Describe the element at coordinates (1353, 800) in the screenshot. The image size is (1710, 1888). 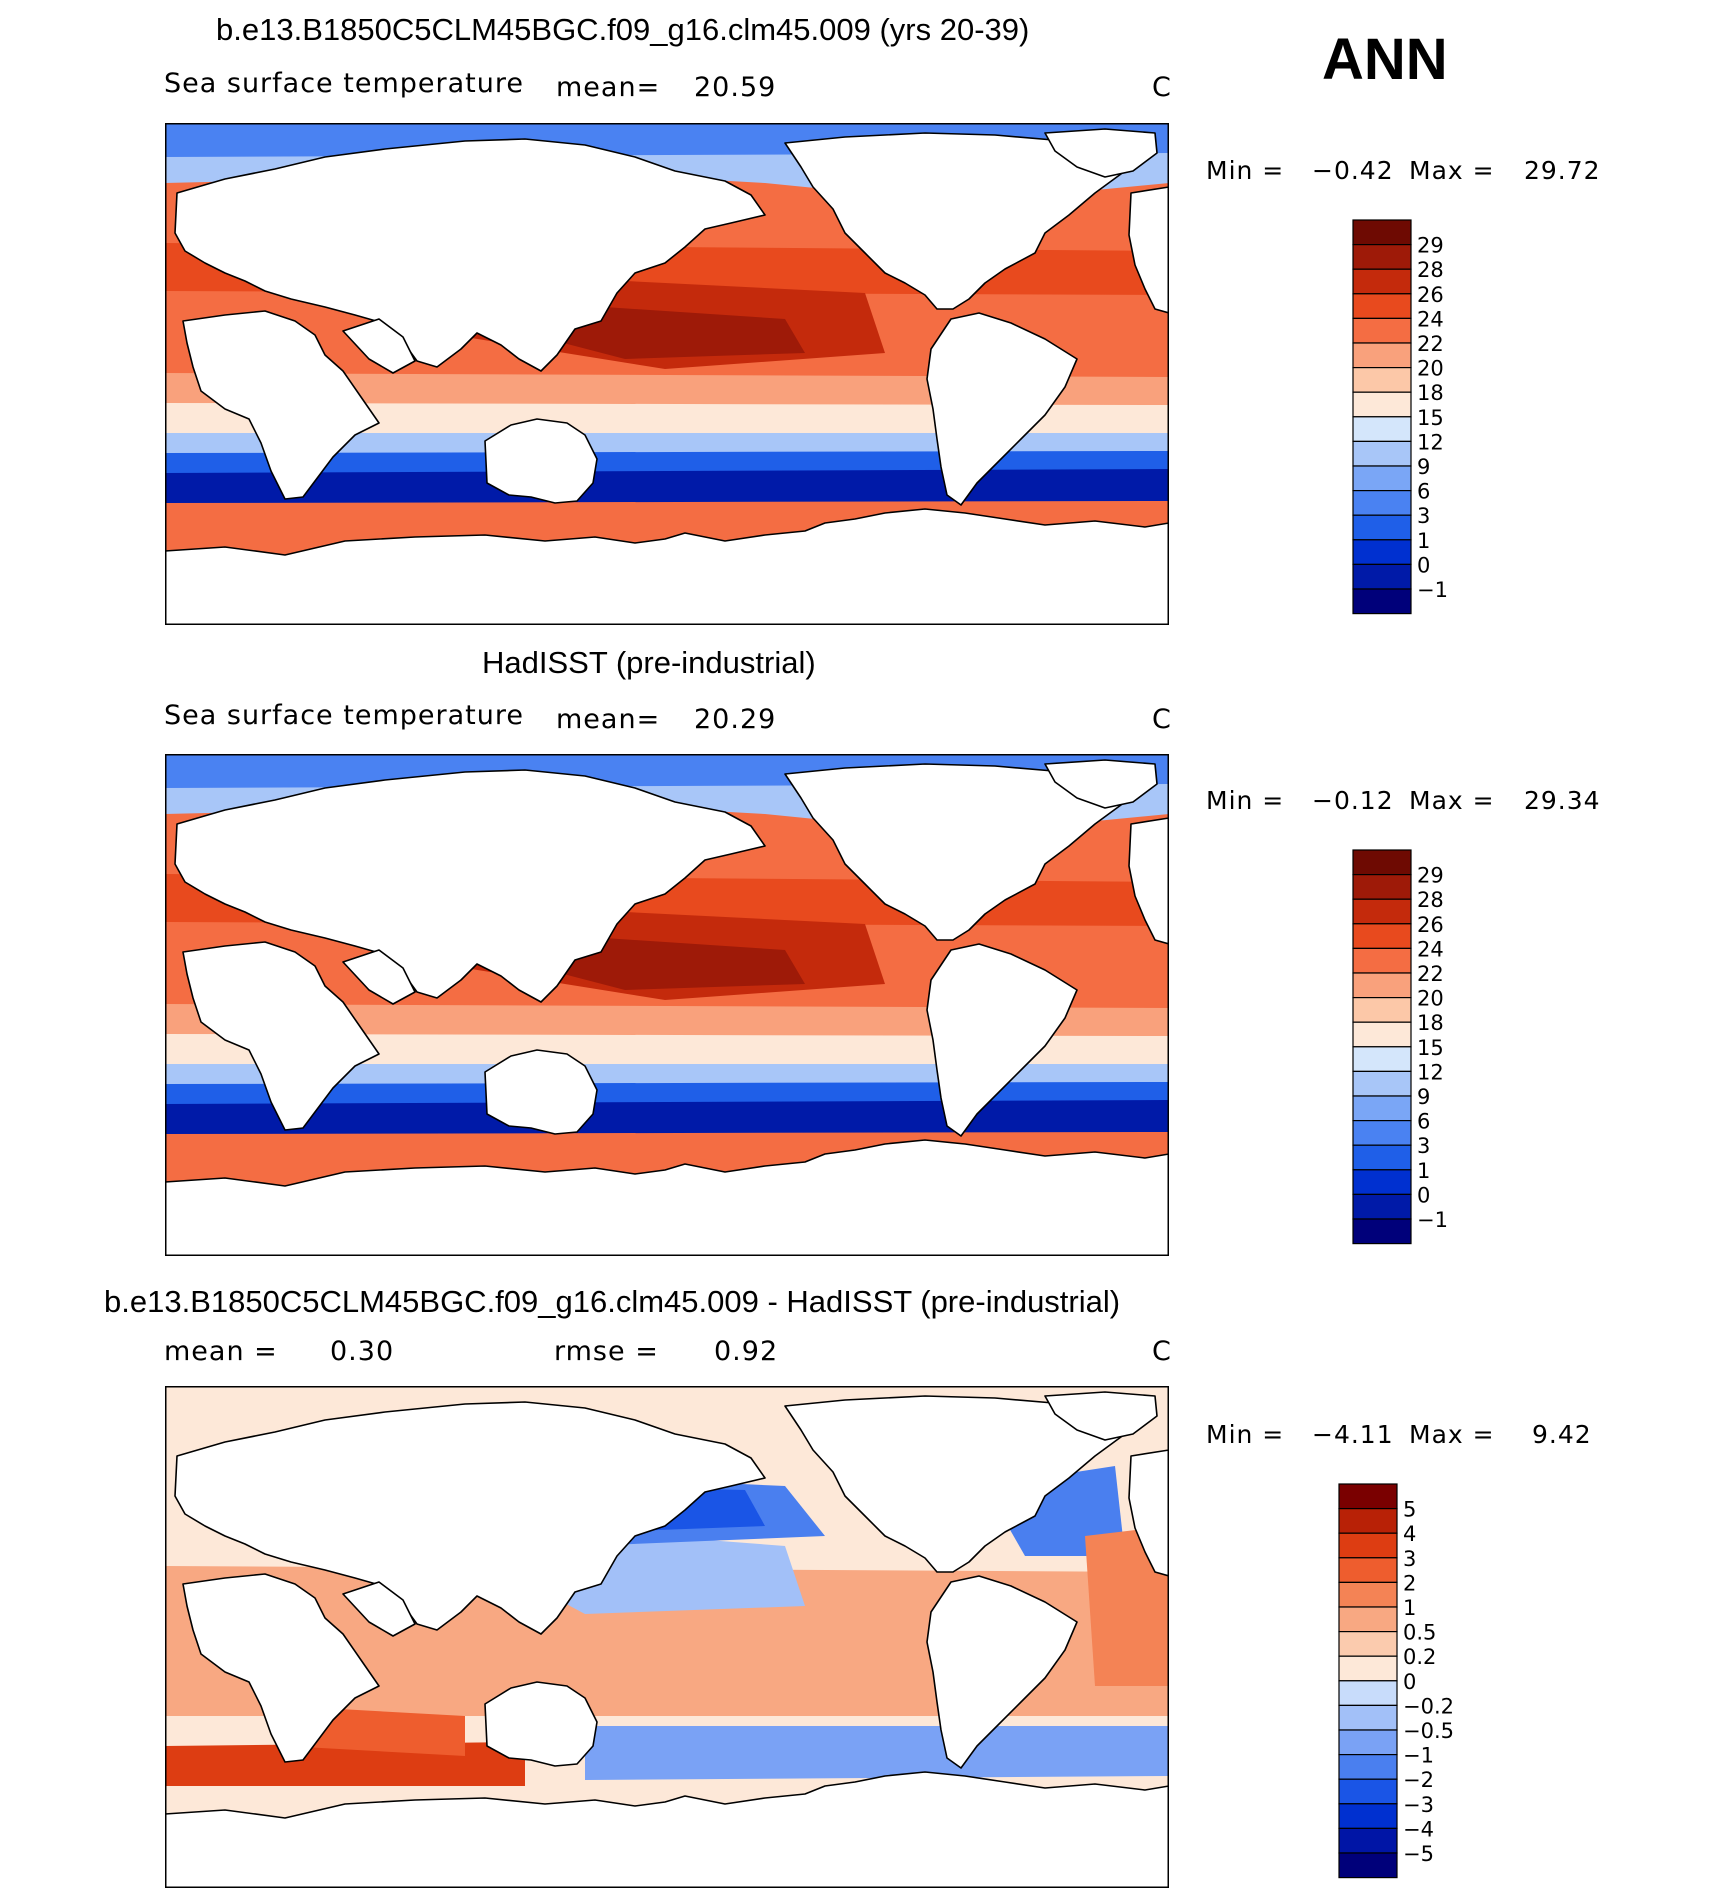
I see `panel-2-min-value: −0.12` at that location.